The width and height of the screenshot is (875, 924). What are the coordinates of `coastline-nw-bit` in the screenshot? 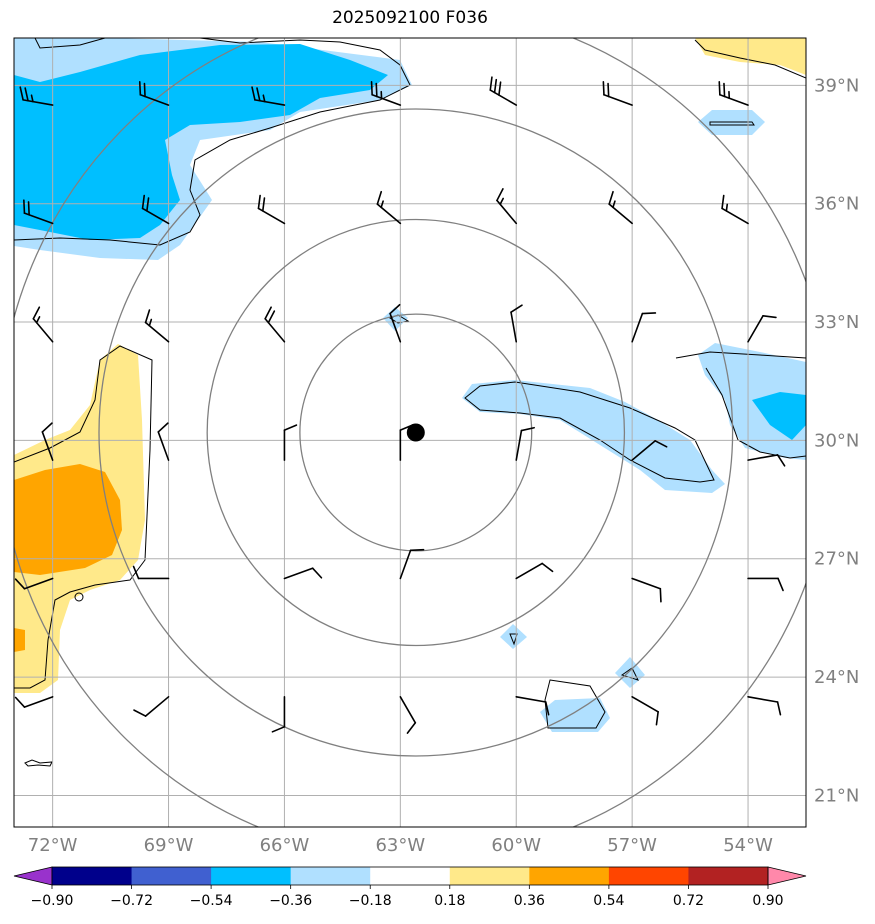 It's located at (70, 43).